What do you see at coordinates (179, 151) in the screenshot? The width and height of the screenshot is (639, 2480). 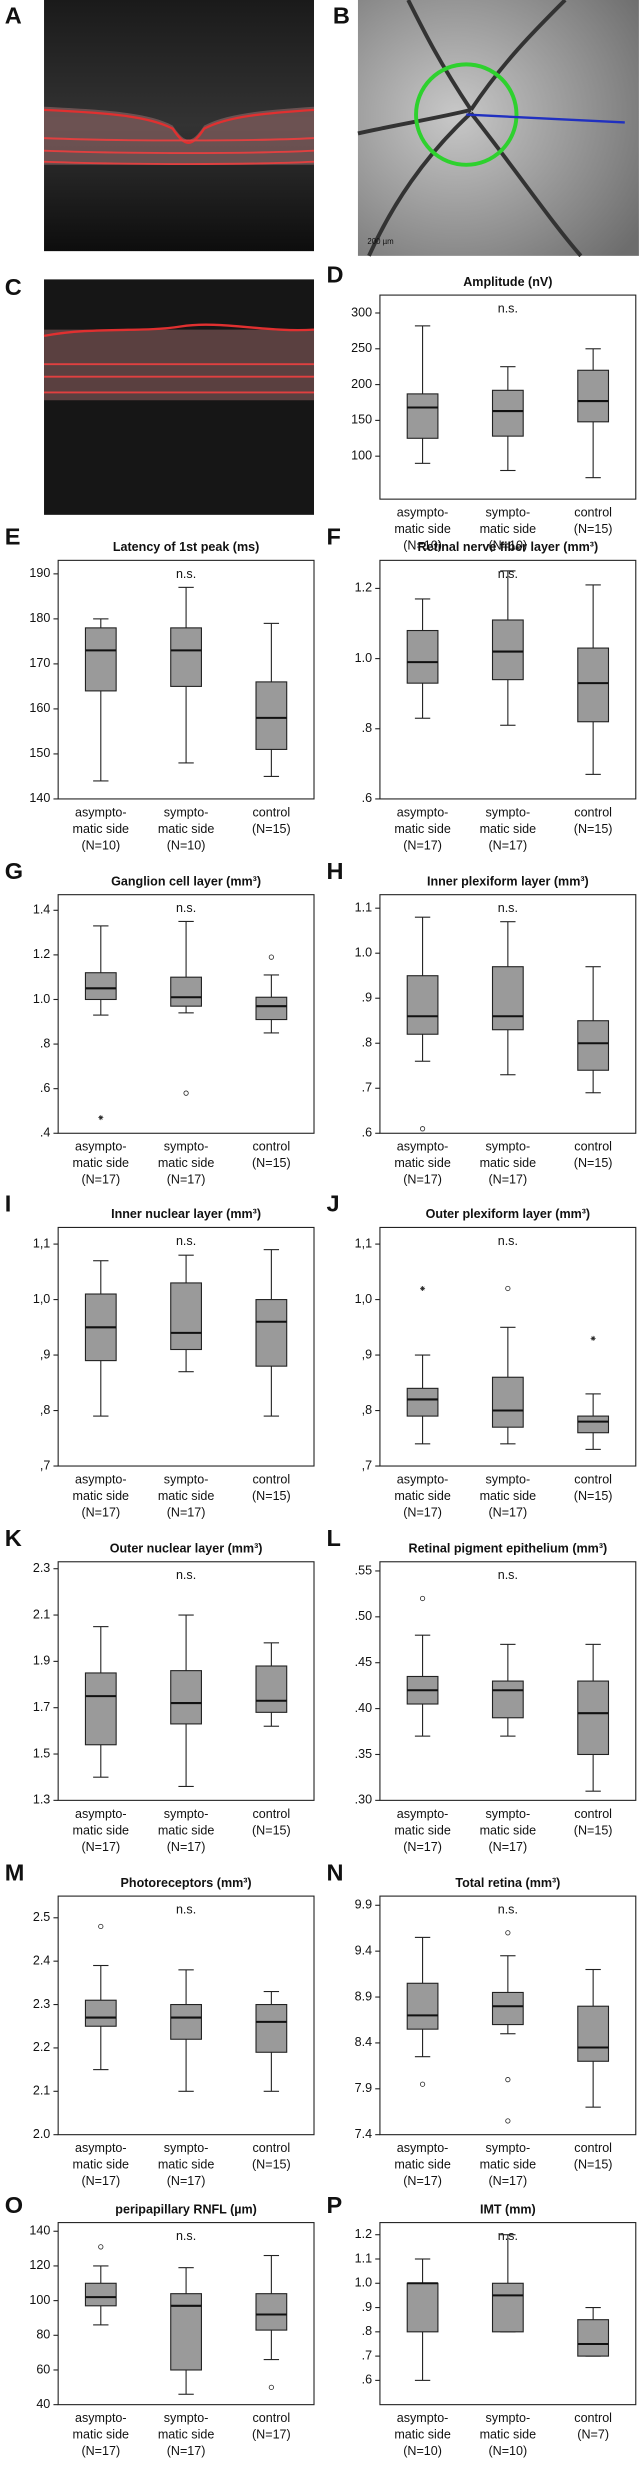 I see `segmentation-line` at bounding box center [179, 151].